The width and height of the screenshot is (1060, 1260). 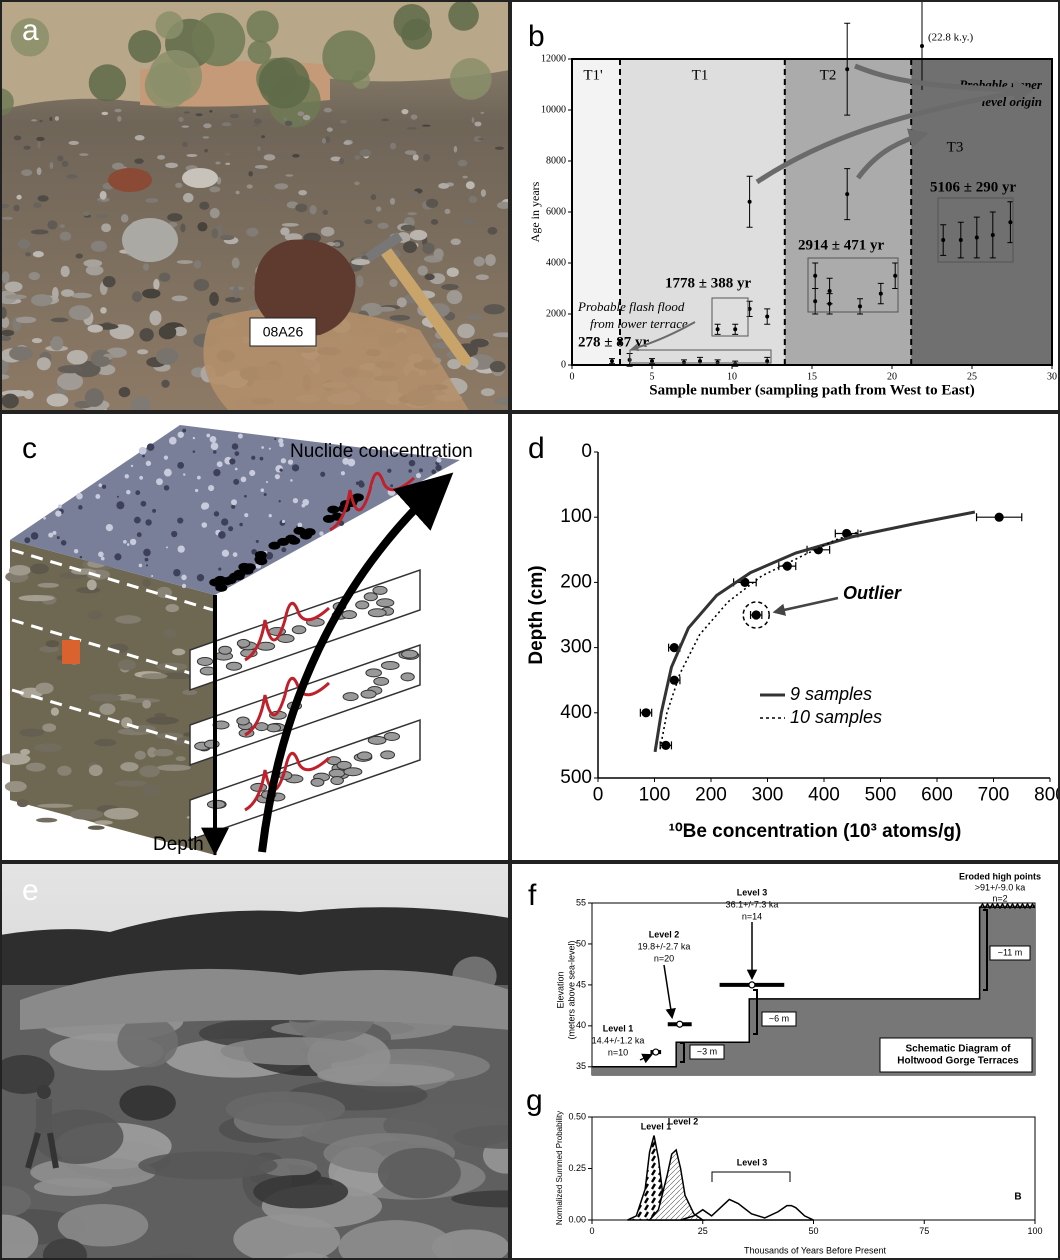 I want to click on person-legs, so click(x=42, y=1150).